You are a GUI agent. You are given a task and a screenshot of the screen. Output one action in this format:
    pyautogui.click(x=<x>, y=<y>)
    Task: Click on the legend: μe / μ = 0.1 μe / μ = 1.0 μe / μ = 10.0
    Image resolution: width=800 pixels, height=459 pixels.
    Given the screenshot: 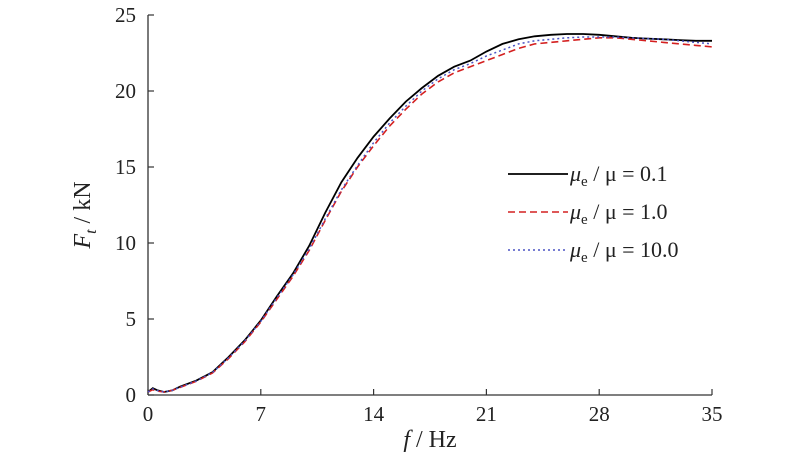 What is the action you would take?
    pyautogui.click(x=593, y=213)
    